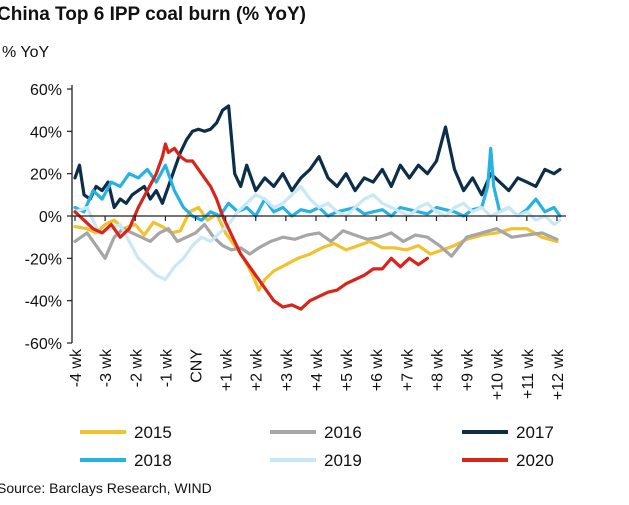  What do you see at coordinates (528, 373) in the screenshot?
I see `x-tick-label: +11 wk` at bounding box center [528, 373].